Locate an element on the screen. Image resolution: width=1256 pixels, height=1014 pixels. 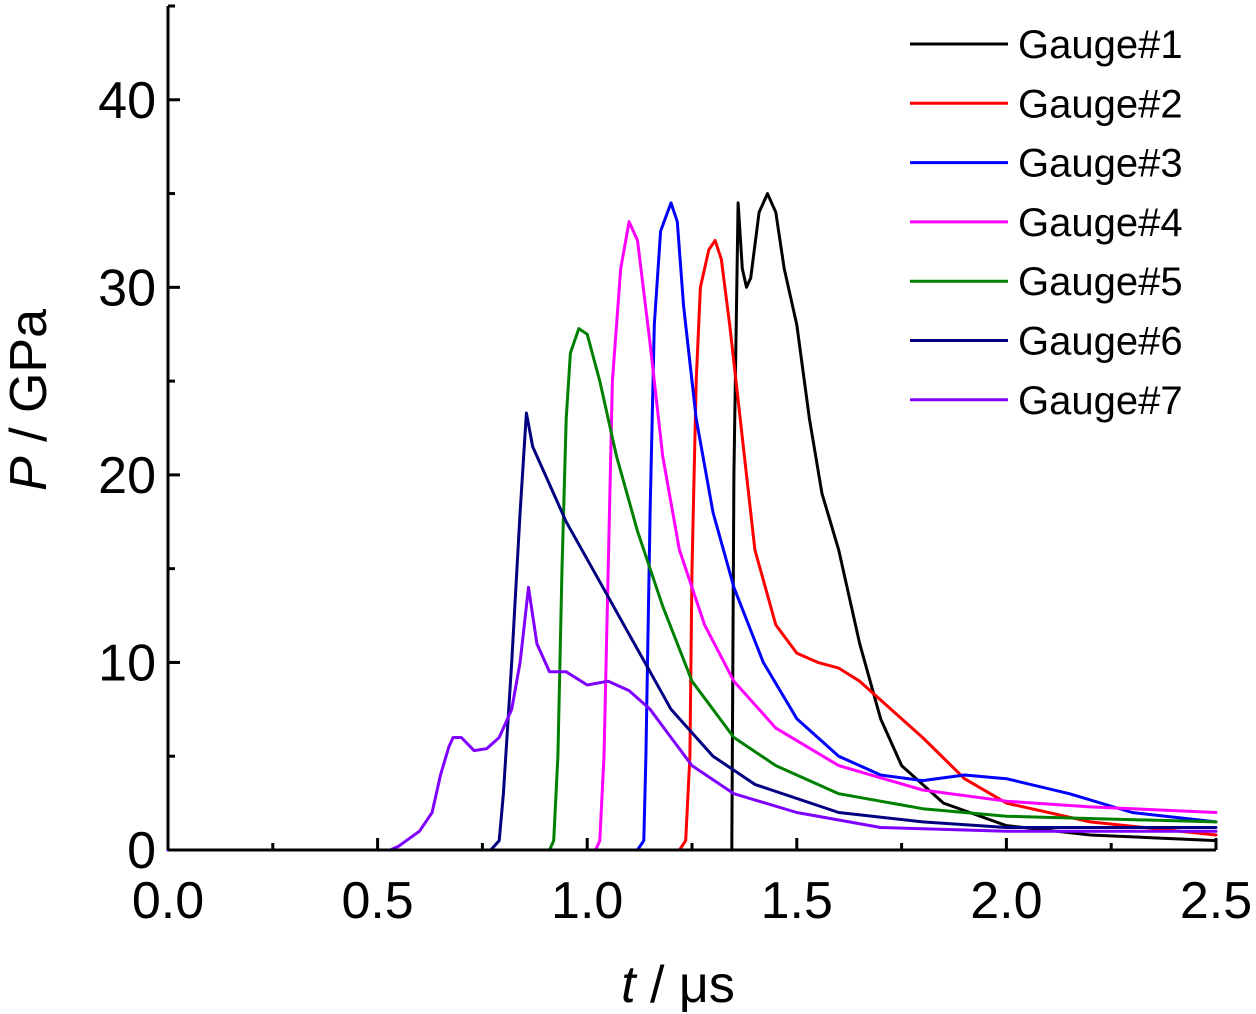
y-ticks: 0 10 20 30 40 is located at coordinates (139, 442).